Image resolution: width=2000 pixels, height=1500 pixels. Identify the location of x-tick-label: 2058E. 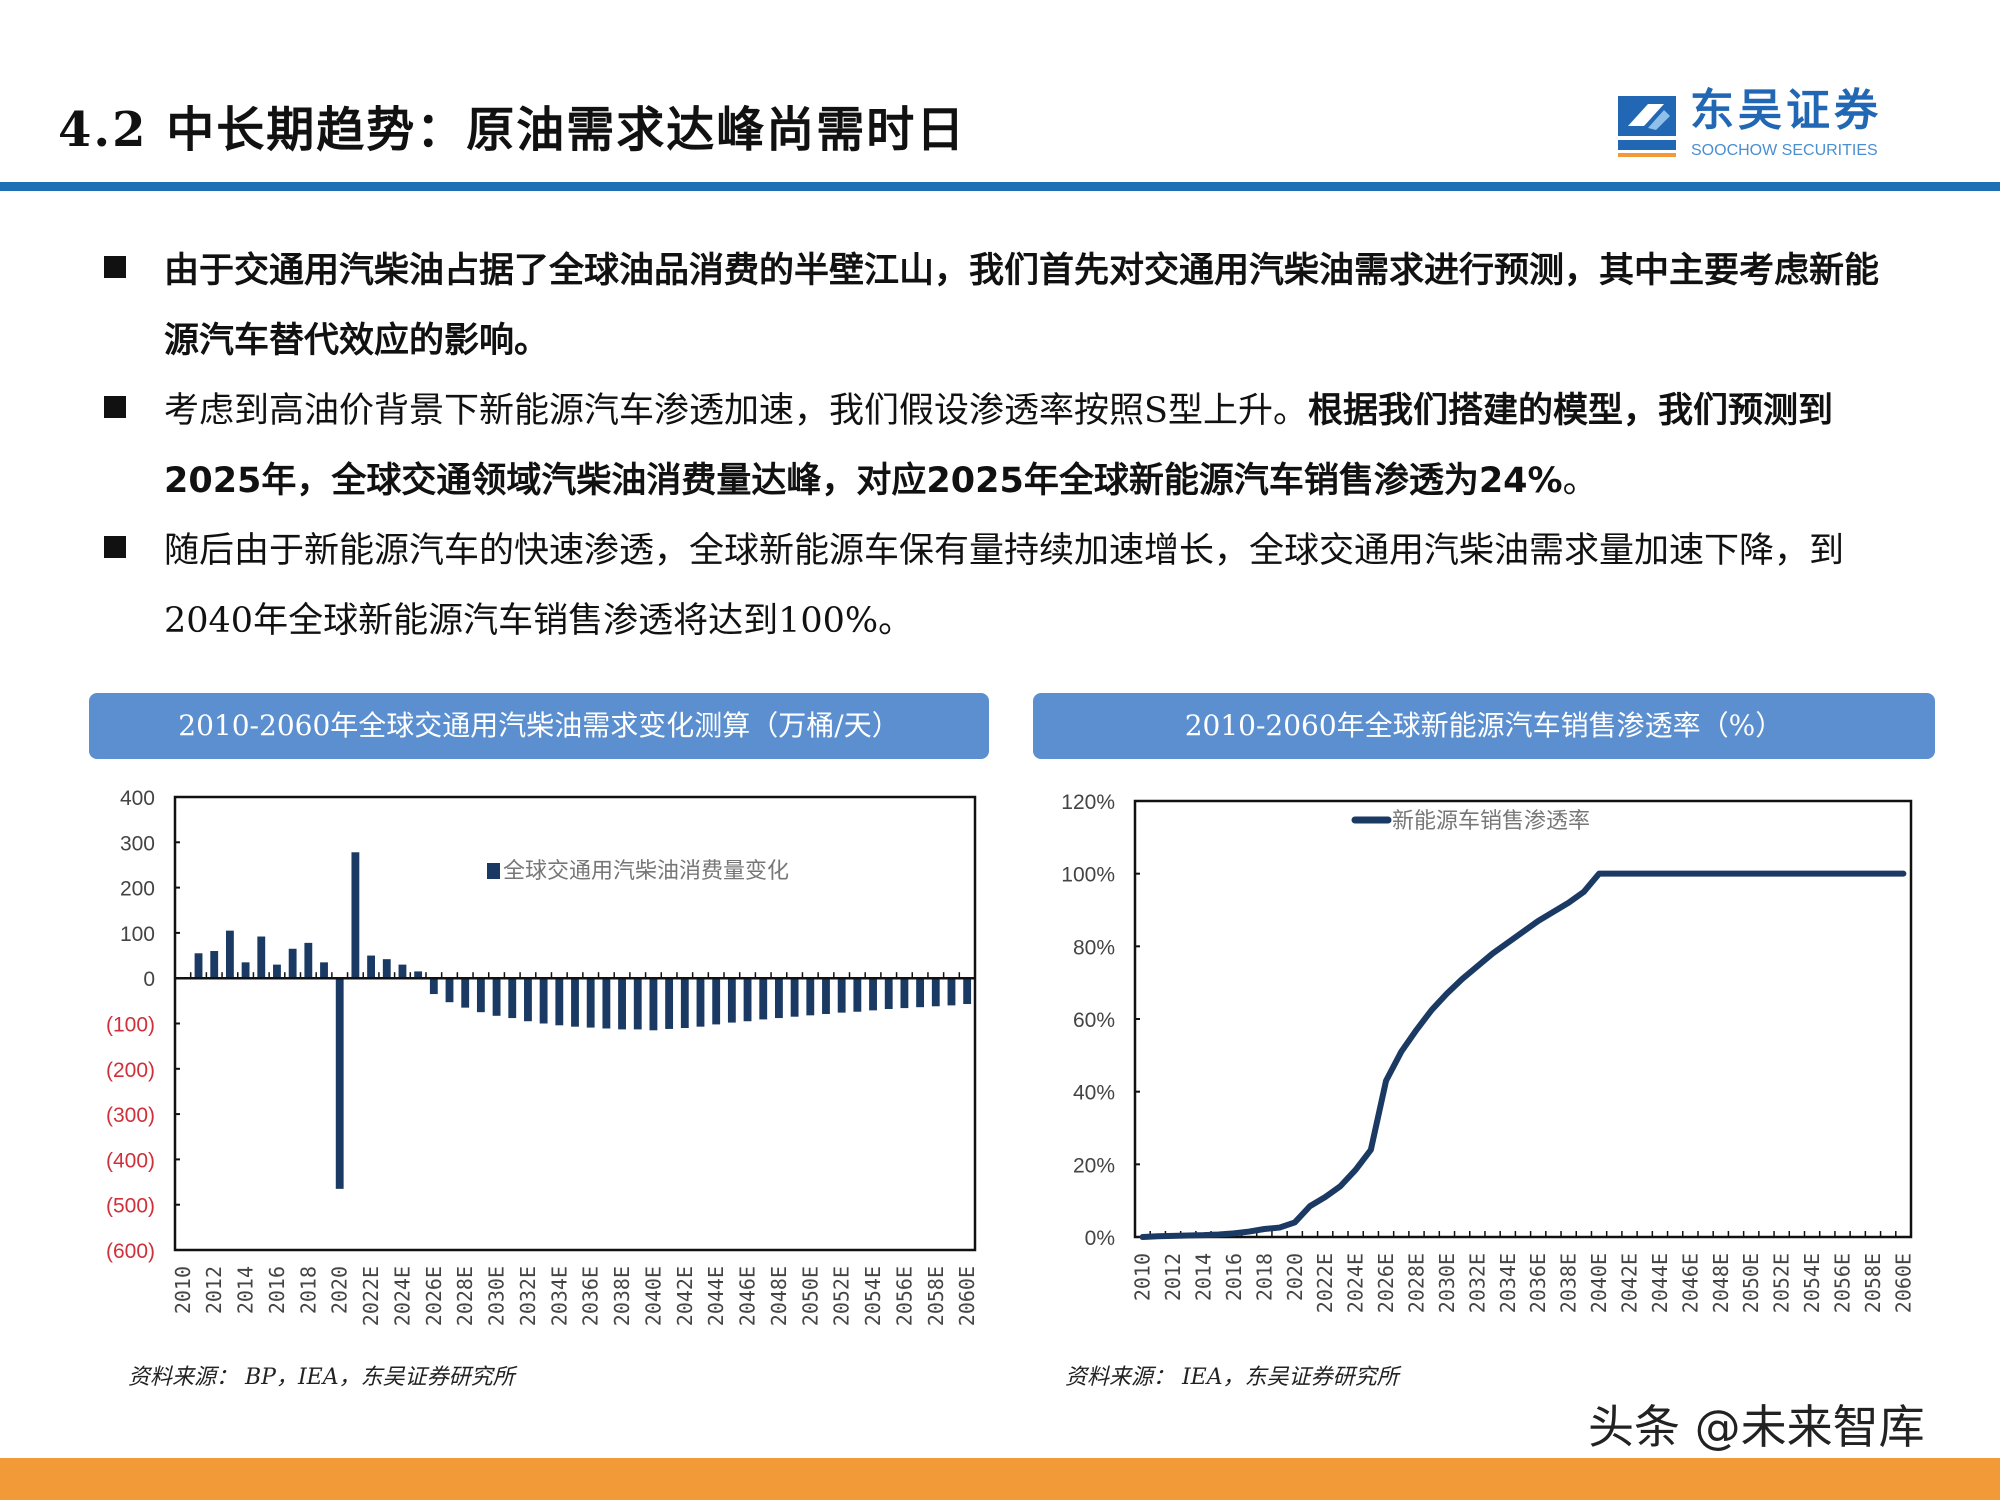
(1873, 1283).